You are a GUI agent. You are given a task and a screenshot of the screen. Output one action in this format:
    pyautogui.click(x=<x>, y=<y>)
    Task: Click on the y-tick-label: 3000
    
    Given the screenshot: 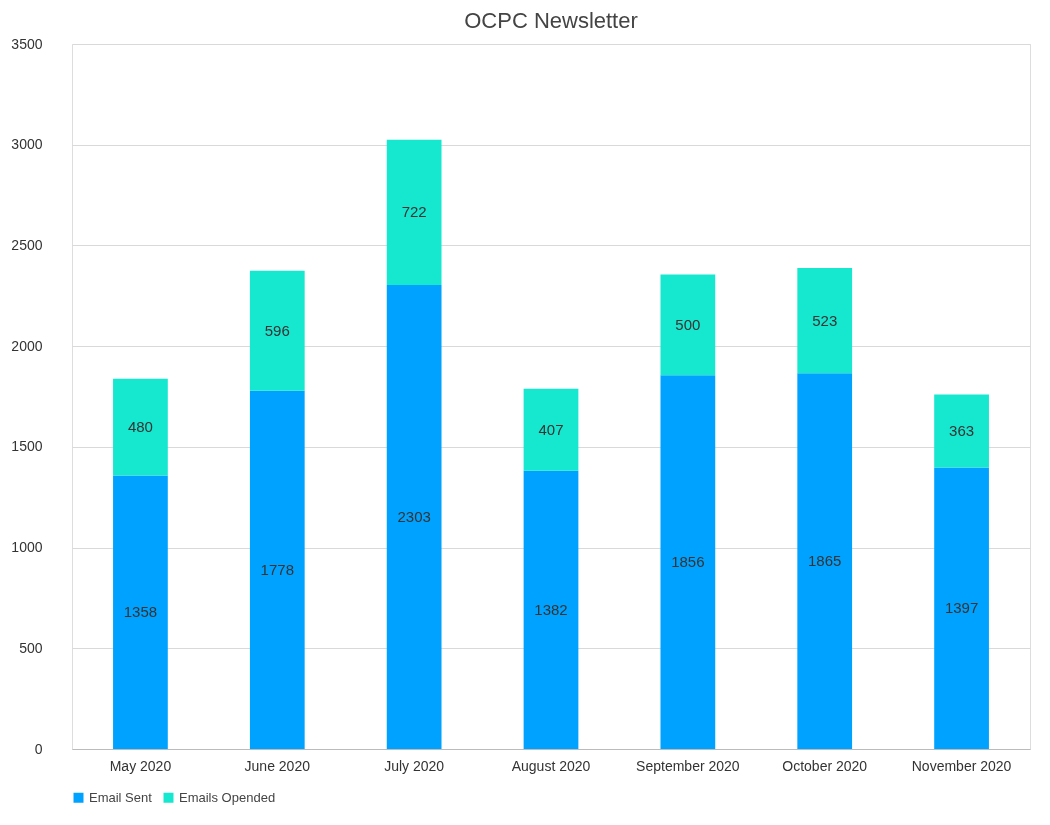 What is the action you would take?
    pyautogui.click(x=27, y=144)
    